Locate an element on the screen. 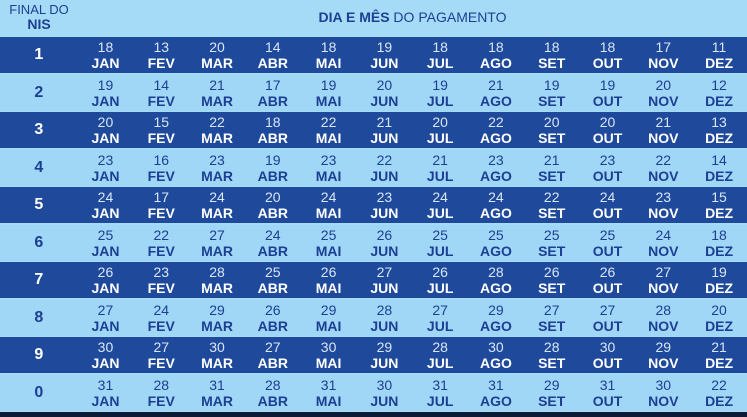  date-cell: 14 ABR is located at coordinates (273, 55).